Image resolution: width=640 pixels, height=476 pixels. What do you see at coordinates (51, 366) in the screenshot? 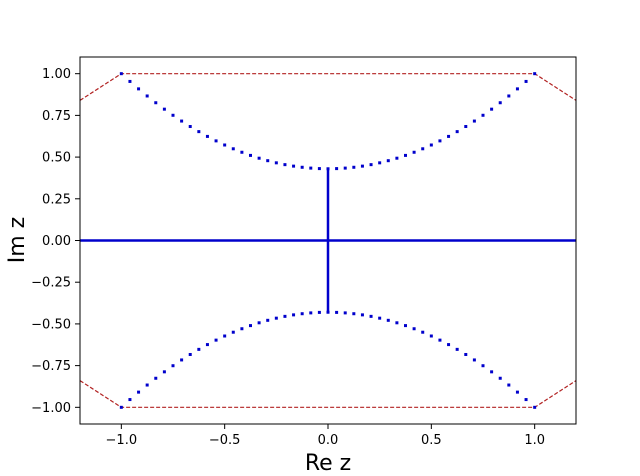
I see `y-tick-label: −0.75` at bounding box center [51, 366].